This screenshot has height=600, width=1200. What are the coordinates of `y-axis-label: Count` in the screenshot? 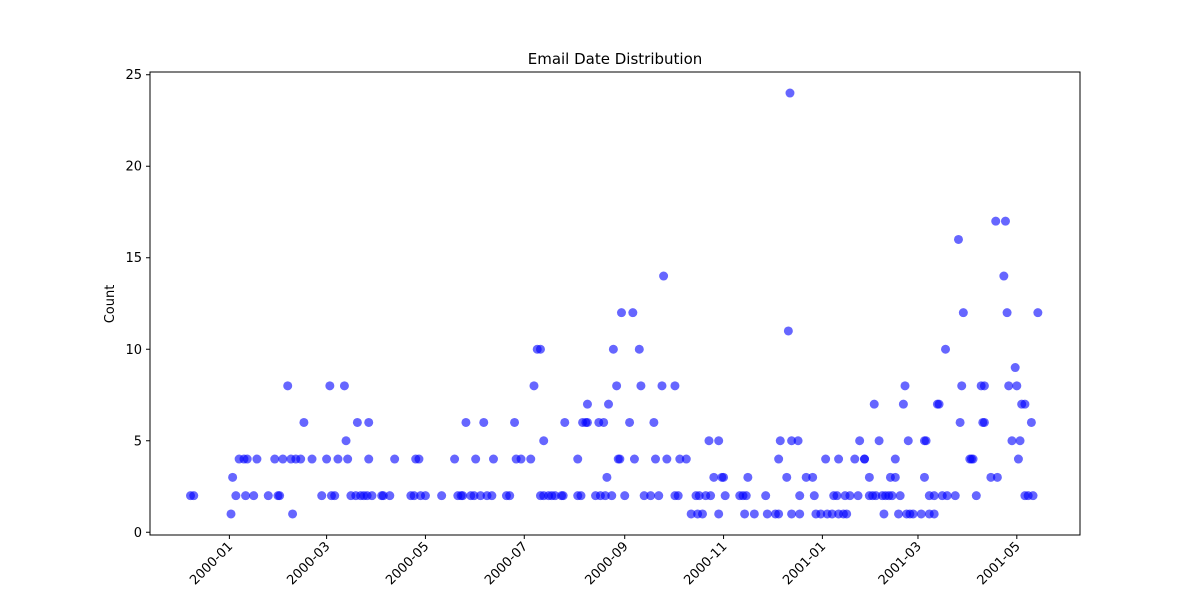 It's located at (110, 304).